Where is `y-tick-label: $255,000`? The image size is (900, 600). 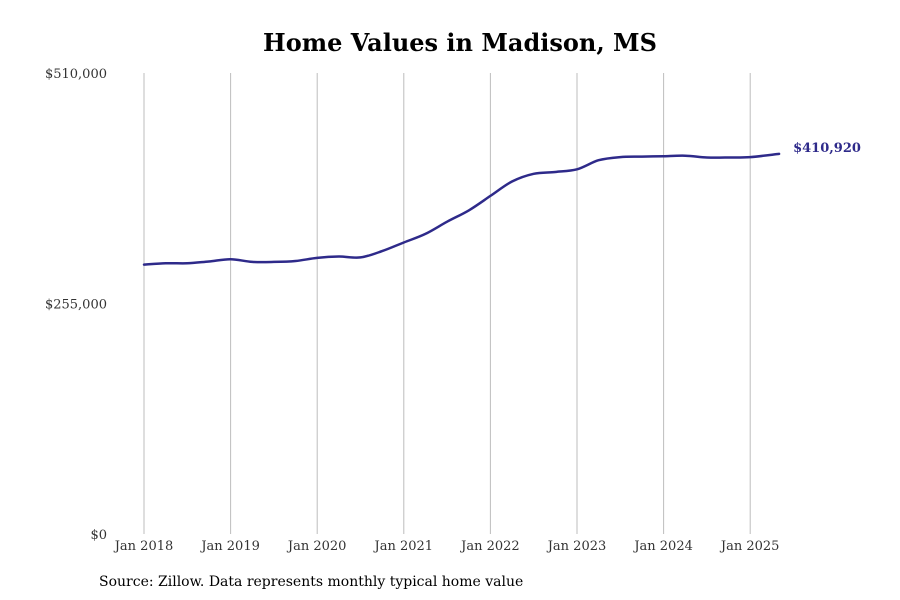
y-tick-label: $255,000 is located at coordinates (76, 305).